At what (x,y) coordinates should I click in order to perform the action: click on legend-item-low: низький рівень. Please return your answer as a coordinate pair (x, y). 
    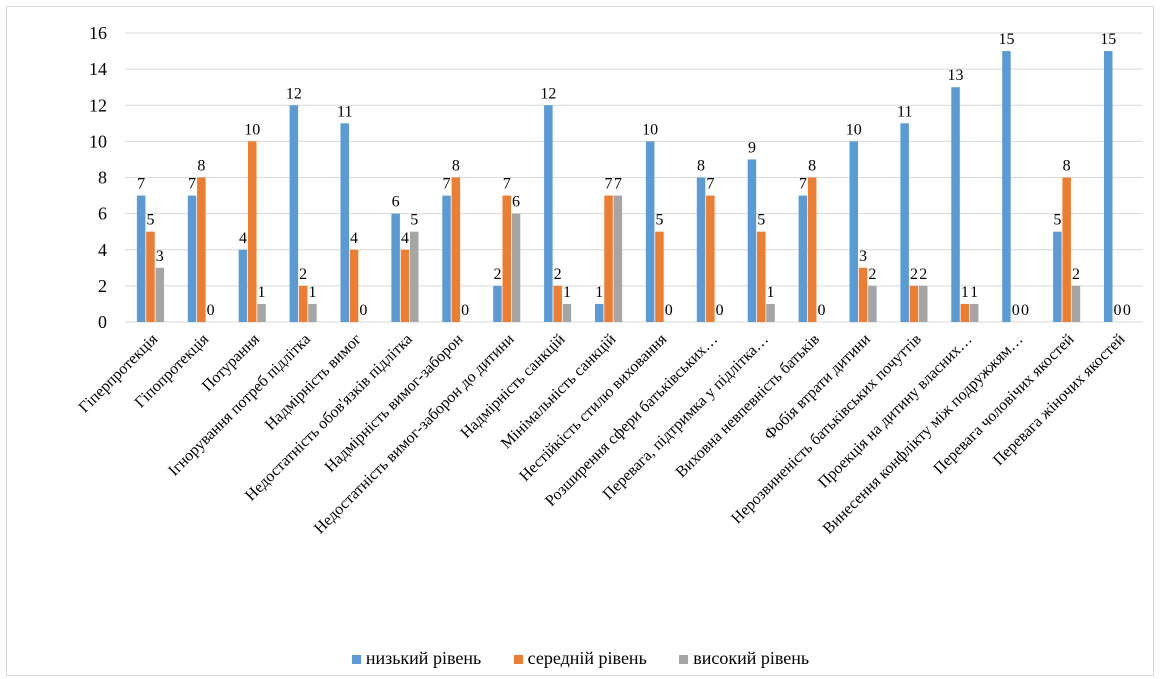
    Looking at the image, I should click on (416, 658).